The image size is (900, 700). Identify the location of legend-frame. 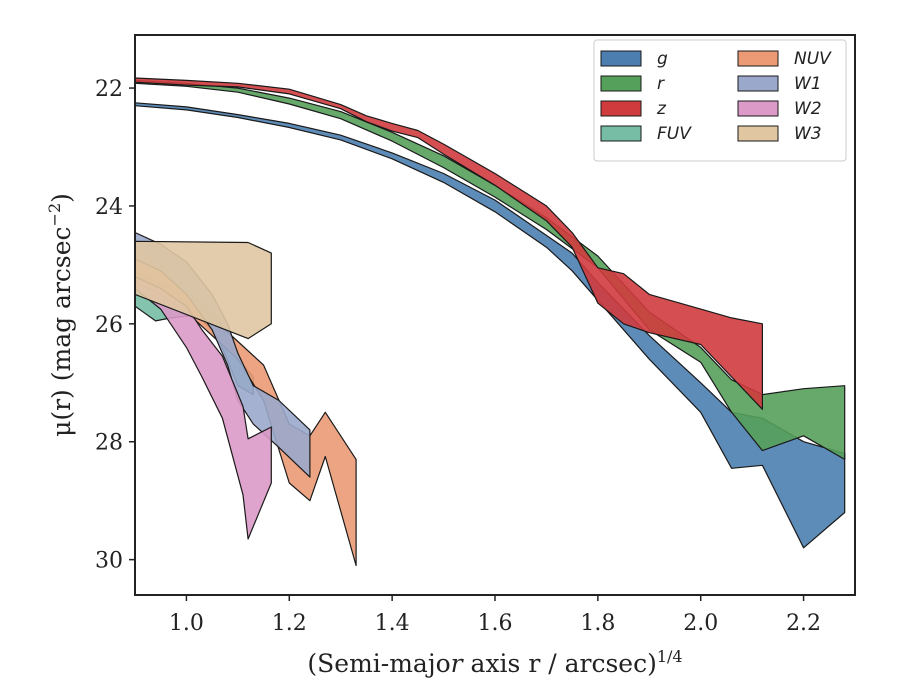
(720, 100).